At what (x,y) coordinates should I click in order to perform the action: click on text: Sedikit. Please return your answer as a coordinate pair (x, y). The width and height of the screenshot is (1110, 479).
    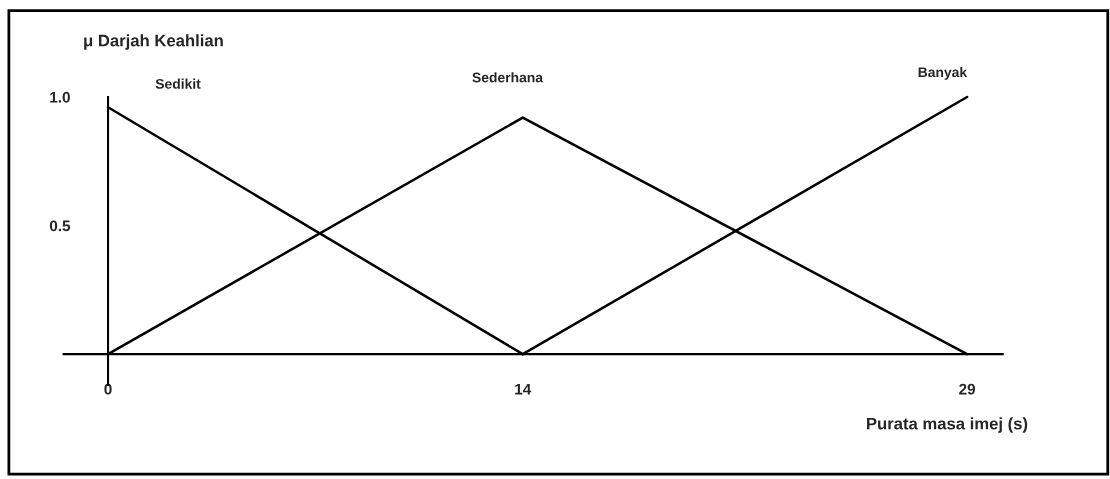
    Looking at the image, I should click on (178, 83).